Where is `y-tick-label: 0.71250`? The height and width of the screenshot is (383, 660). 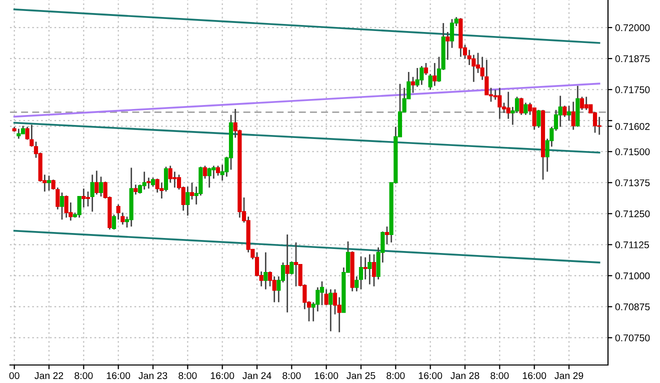 y-tick-label: 0.71250 is located at coordinates (632, 214).